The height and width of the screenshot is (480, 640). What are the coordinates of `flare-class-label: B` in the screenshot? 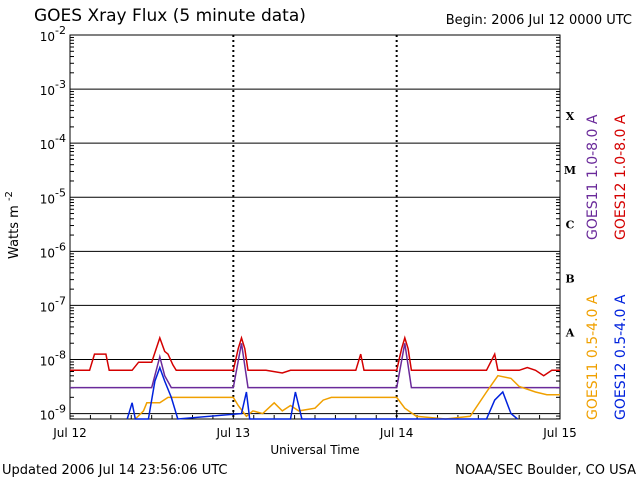 It's located at (569, 278).